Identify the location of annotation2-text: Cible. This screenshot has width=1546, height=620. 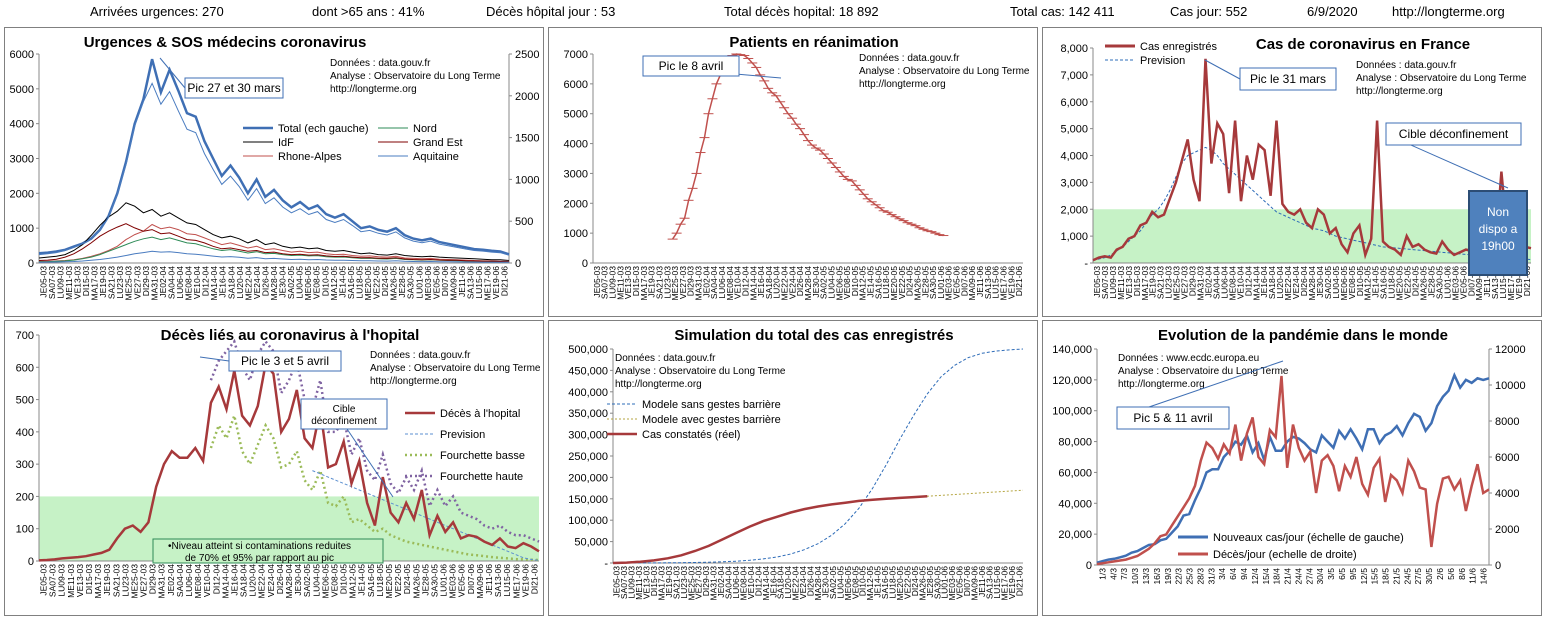
(344, 409).